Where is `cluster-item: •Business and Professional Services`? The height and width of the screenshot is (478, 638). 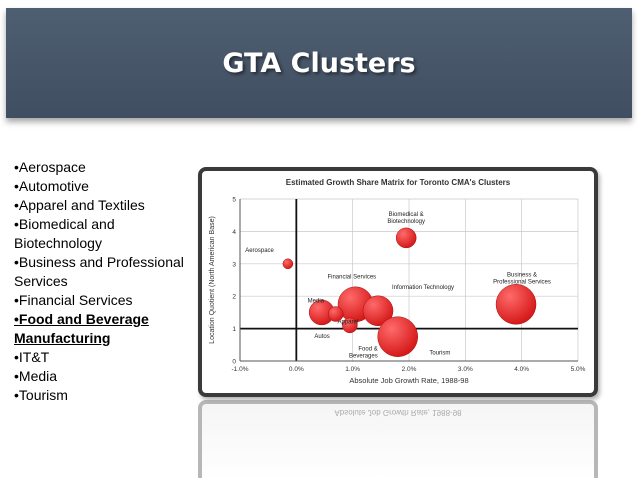 cluster-item: •Business and Professional Services is located at coordinates (99, 271).